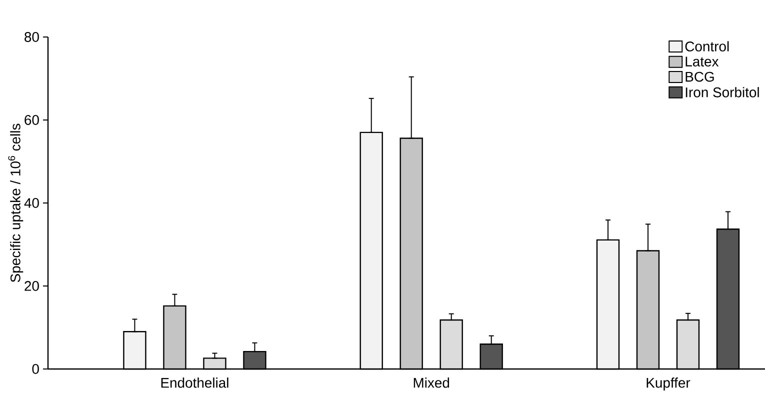  What do you see at coordinates (31, 120) in the screenshot?
I see `y-tick-label: 60` at bounding box center [31, 120].